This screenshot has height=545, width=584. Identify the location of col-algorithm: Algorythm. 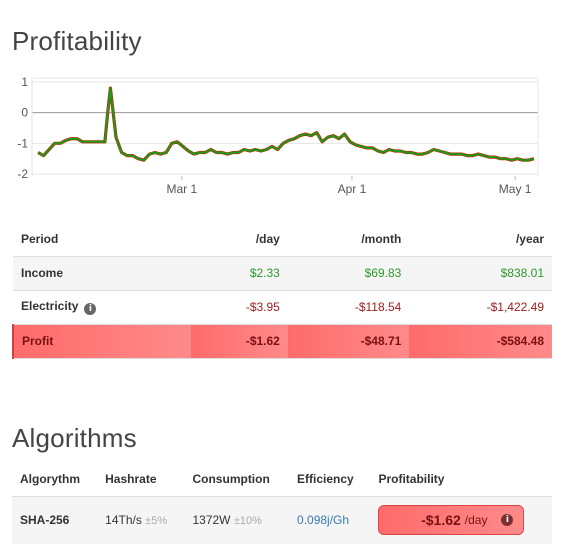
(55, 479).